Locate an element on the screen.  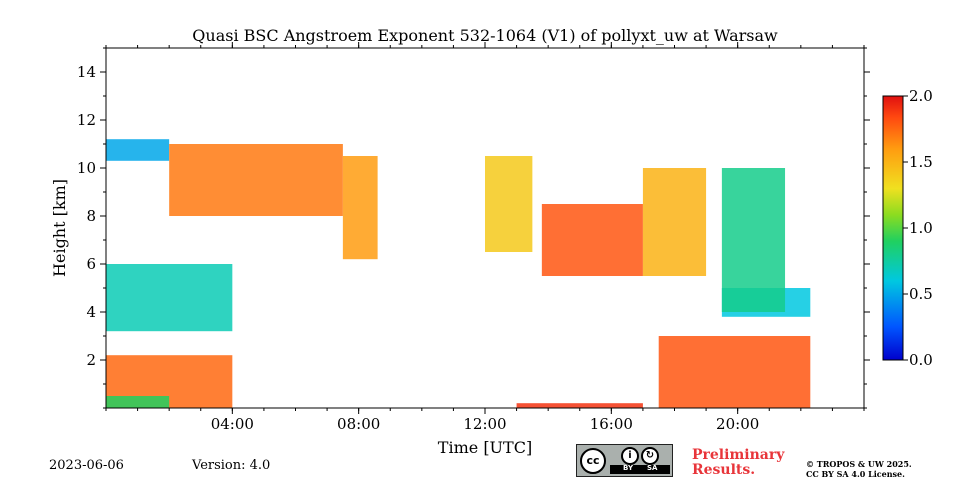
region-cirrus-early is located at coordinates (138, 150).